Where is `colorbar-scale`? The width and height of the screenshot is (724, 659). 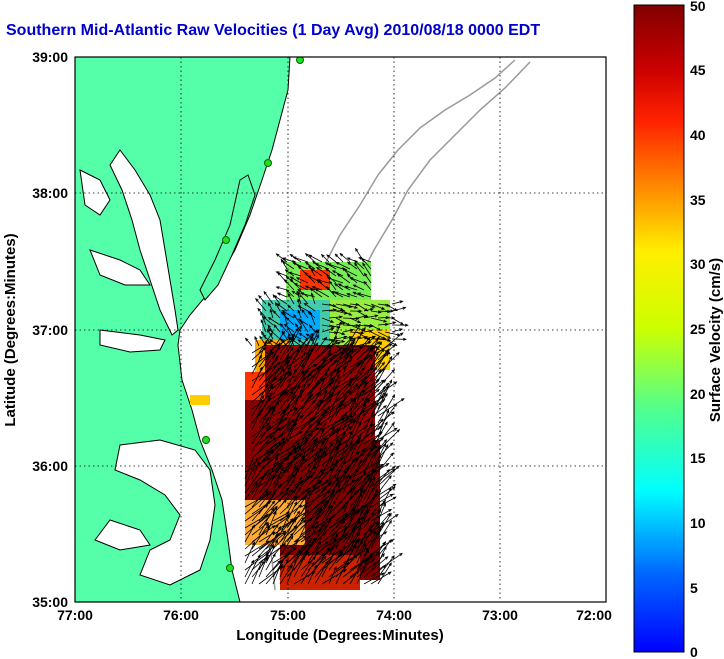 colorbar-scale is located at coordinates (659, 328).